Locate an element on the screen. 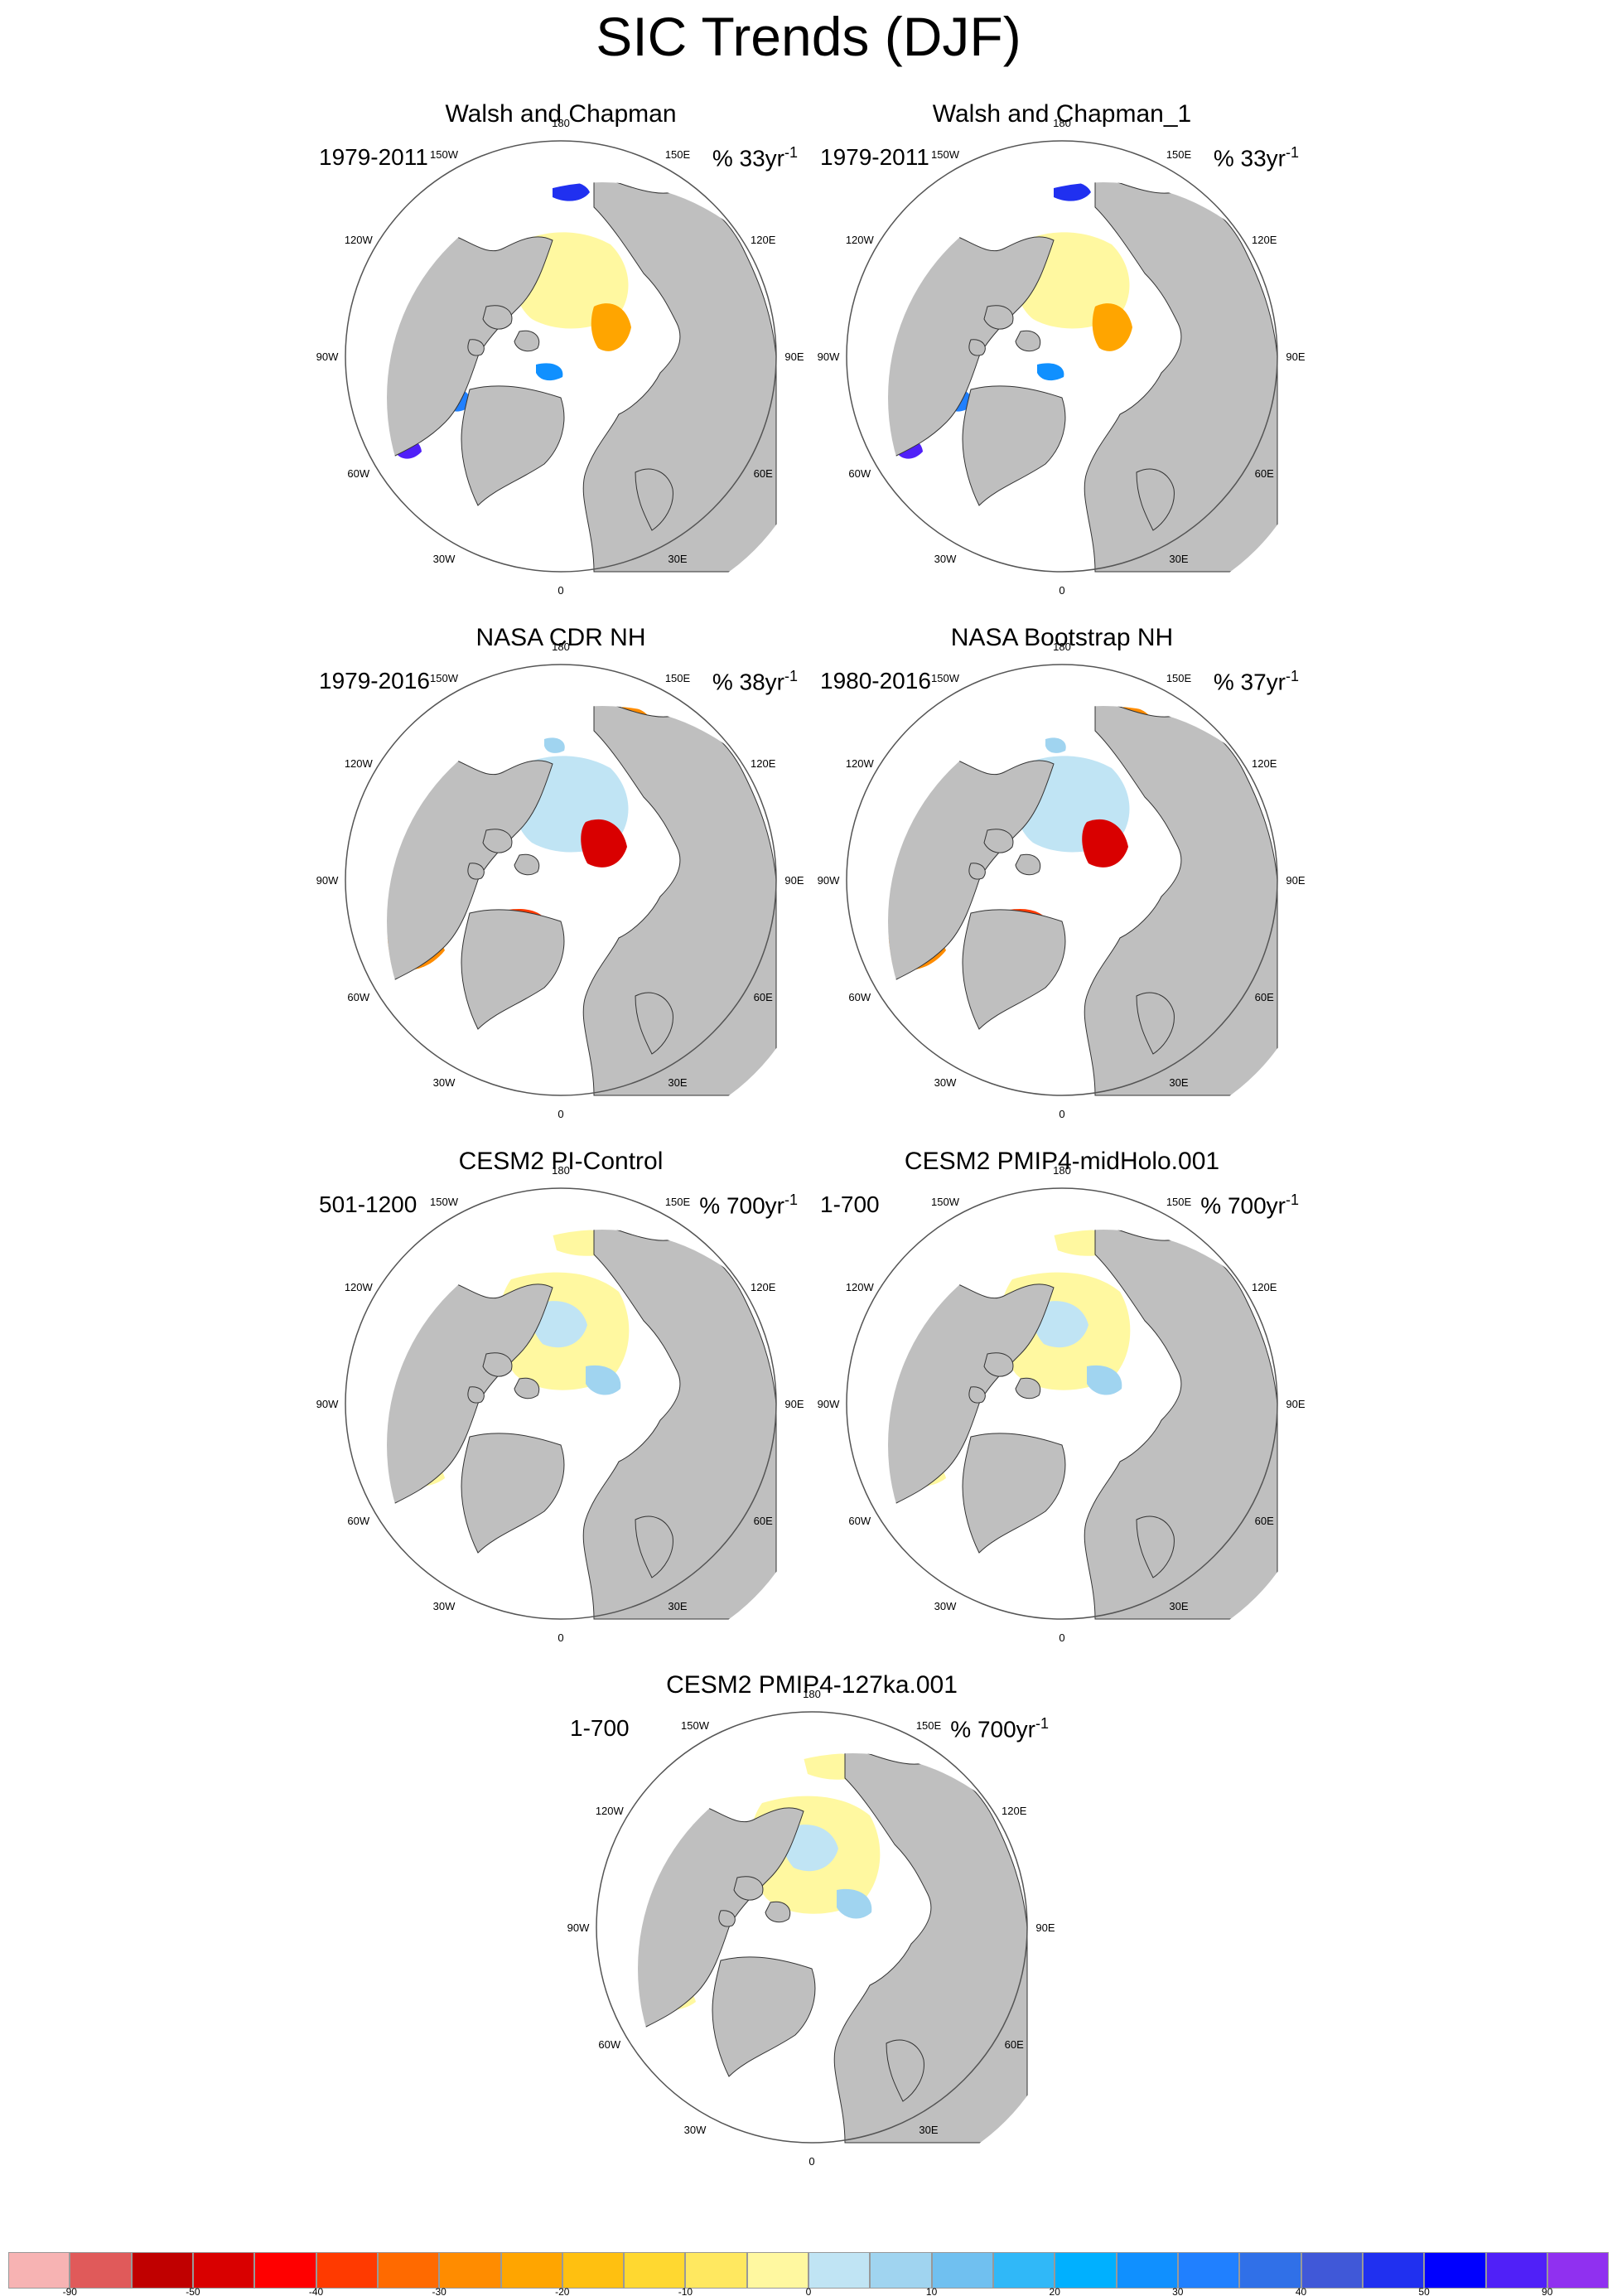 This screenshot has width=1617, height=2296. panel-years: 501-1200 is located at coordinates (368, 1204).